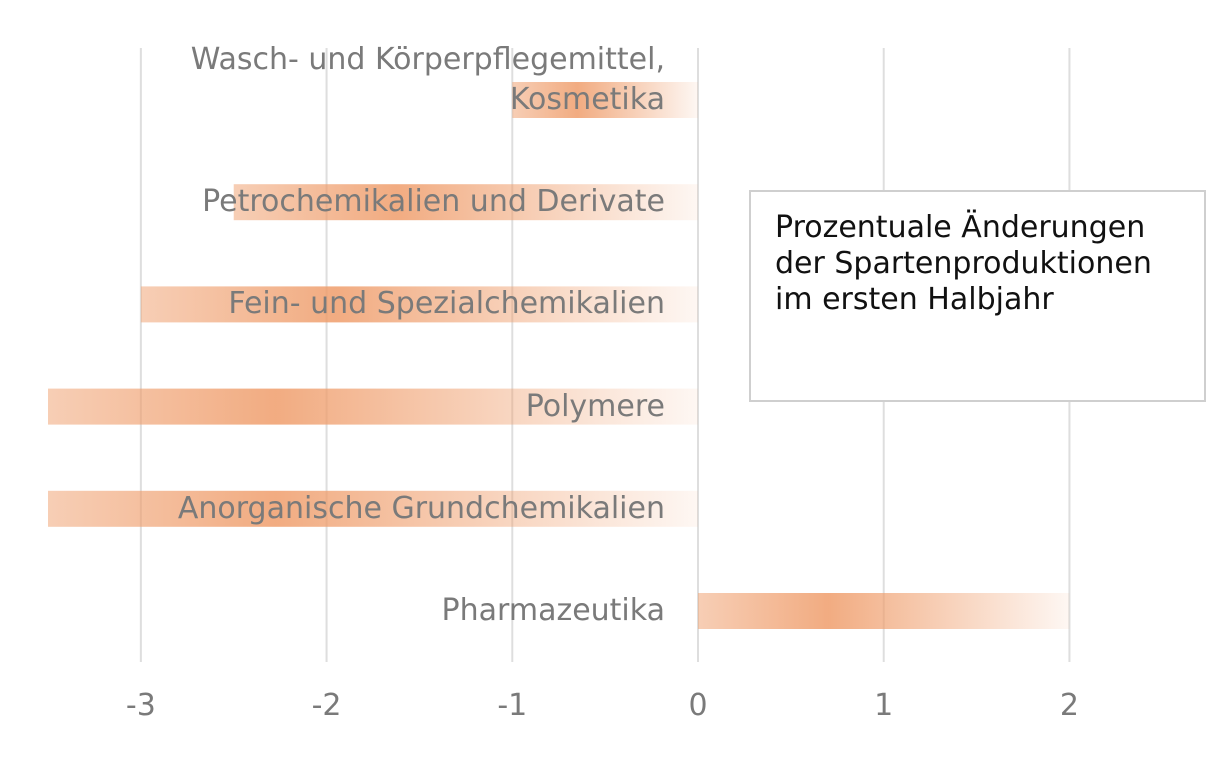 The width and height of the screenshot is (1224, 770). I want to click on y-tick-label: Petrochemikalien und Derivate, so click(433, 202).